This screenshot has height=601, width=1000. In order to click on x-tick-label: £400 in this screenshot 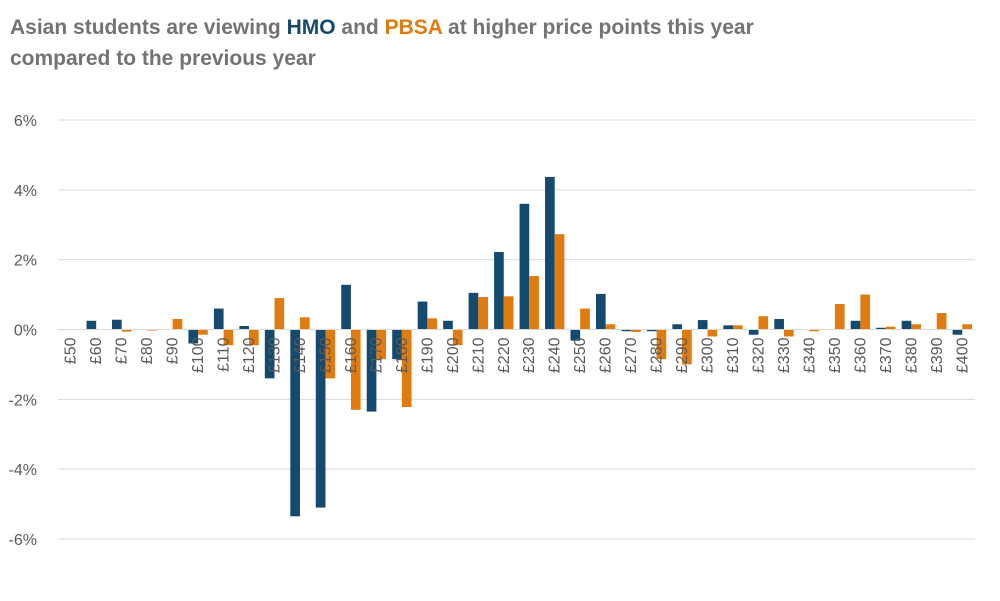, I will do `click(962, 355)`.